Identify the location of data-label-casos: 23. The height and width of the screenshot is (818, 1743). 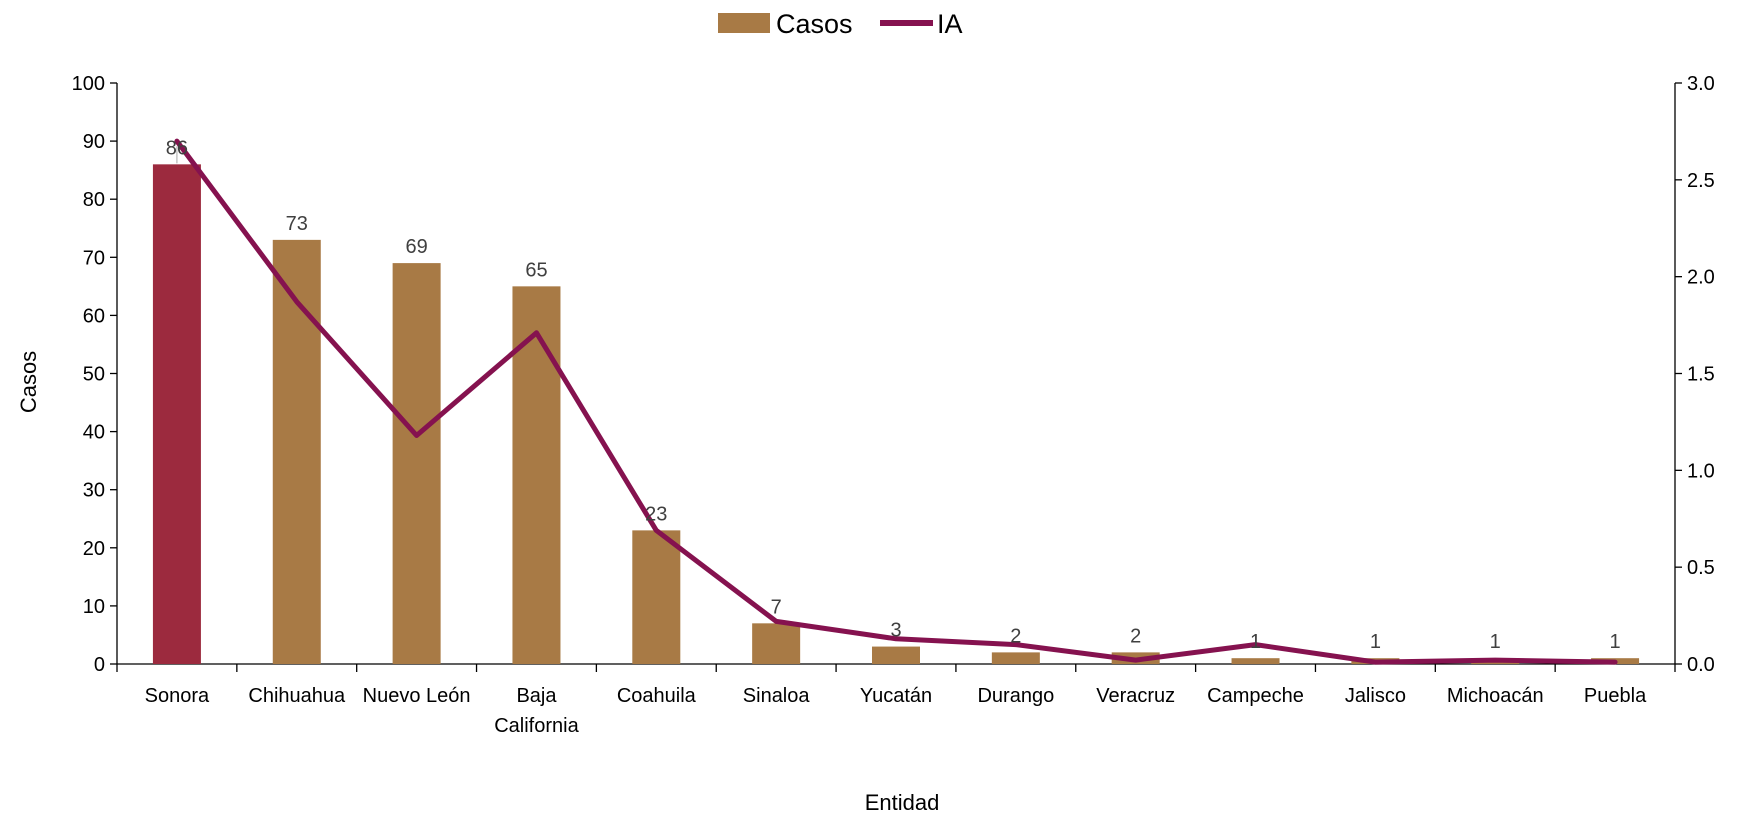
(656, 514).